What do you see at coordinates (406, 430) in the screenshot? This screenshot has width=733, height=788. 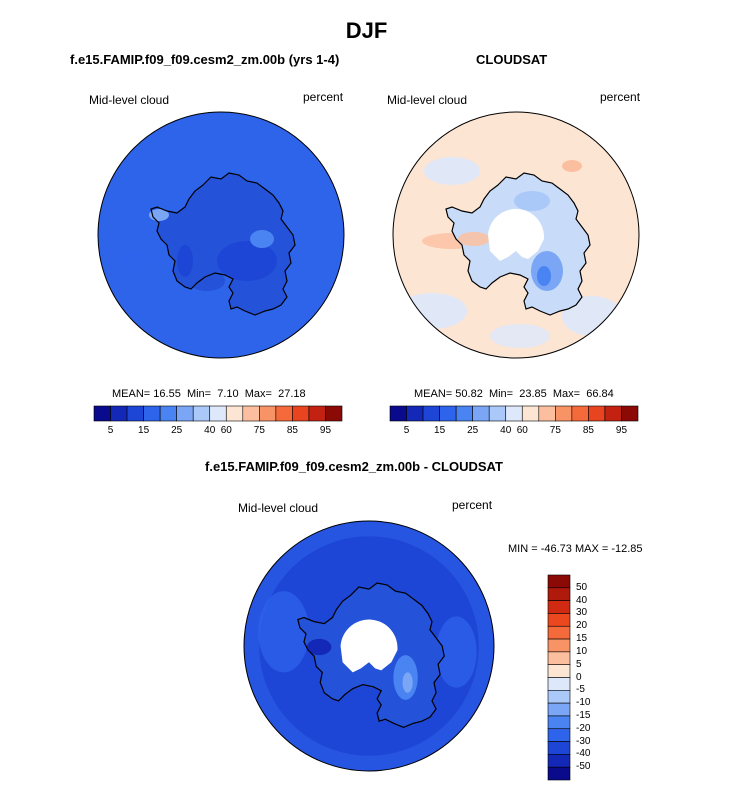 I see `panel-2-colorbar-label: 5` at bounding box center [406, 430].